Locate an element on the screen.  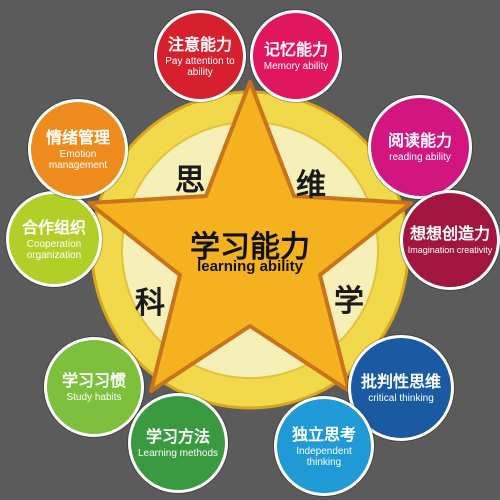
bubble-attention-cn: 注意能力 is located at coordinates (199, 44).